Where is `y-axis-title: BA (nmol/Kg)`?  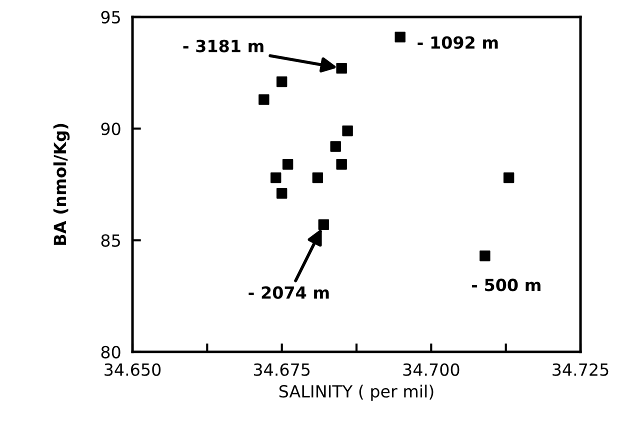
y-axis-title: BA (nmol/Kg) is located at coordinates (61, 184).